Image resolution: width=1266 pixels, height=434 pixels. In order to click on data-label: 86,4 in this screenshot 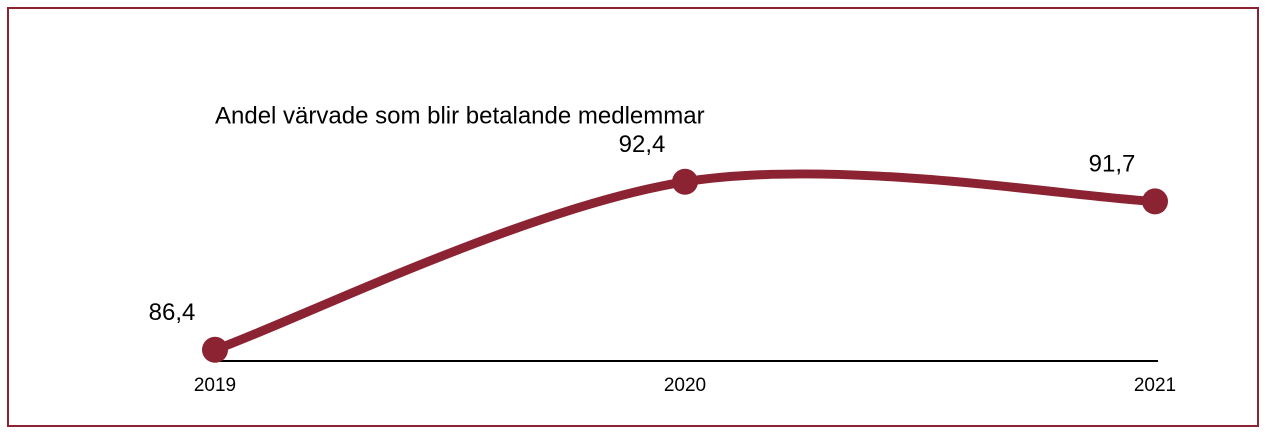, I will do `click(172, 312)`.